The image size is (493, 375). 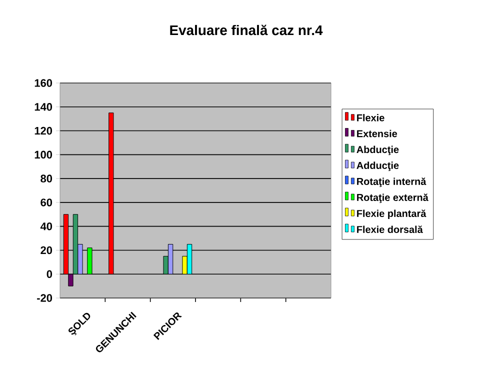 I want to click on y-tick-label: 60, so click(x=46, y=202).